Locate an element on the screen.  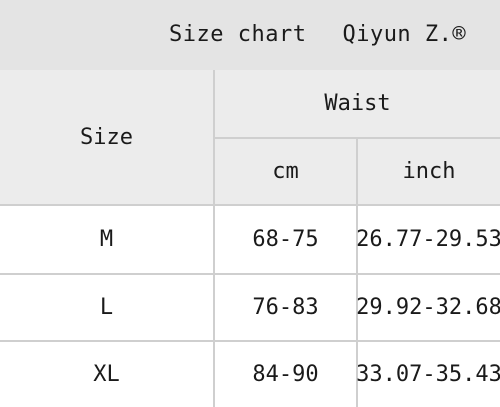
brand-name: Qiyun Z.® is located at coordinates (404, 34).